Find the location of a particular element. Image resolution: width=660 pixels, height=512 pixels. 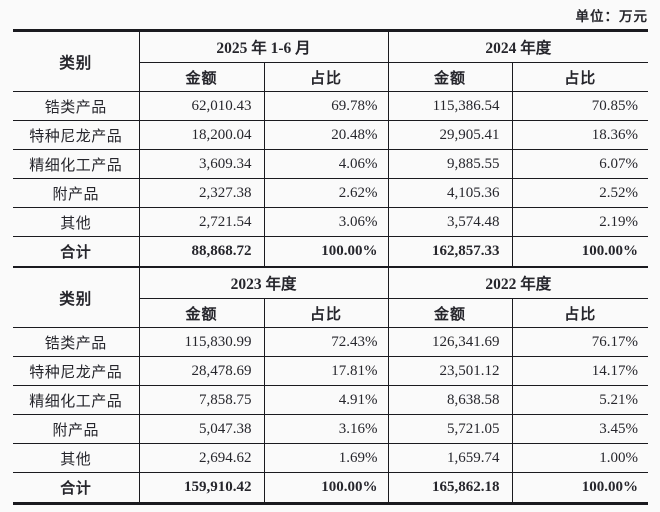

table-row: 其他 2,721.54 3.06% 3,574.48 2.19% is located at coordinates (331, 222).